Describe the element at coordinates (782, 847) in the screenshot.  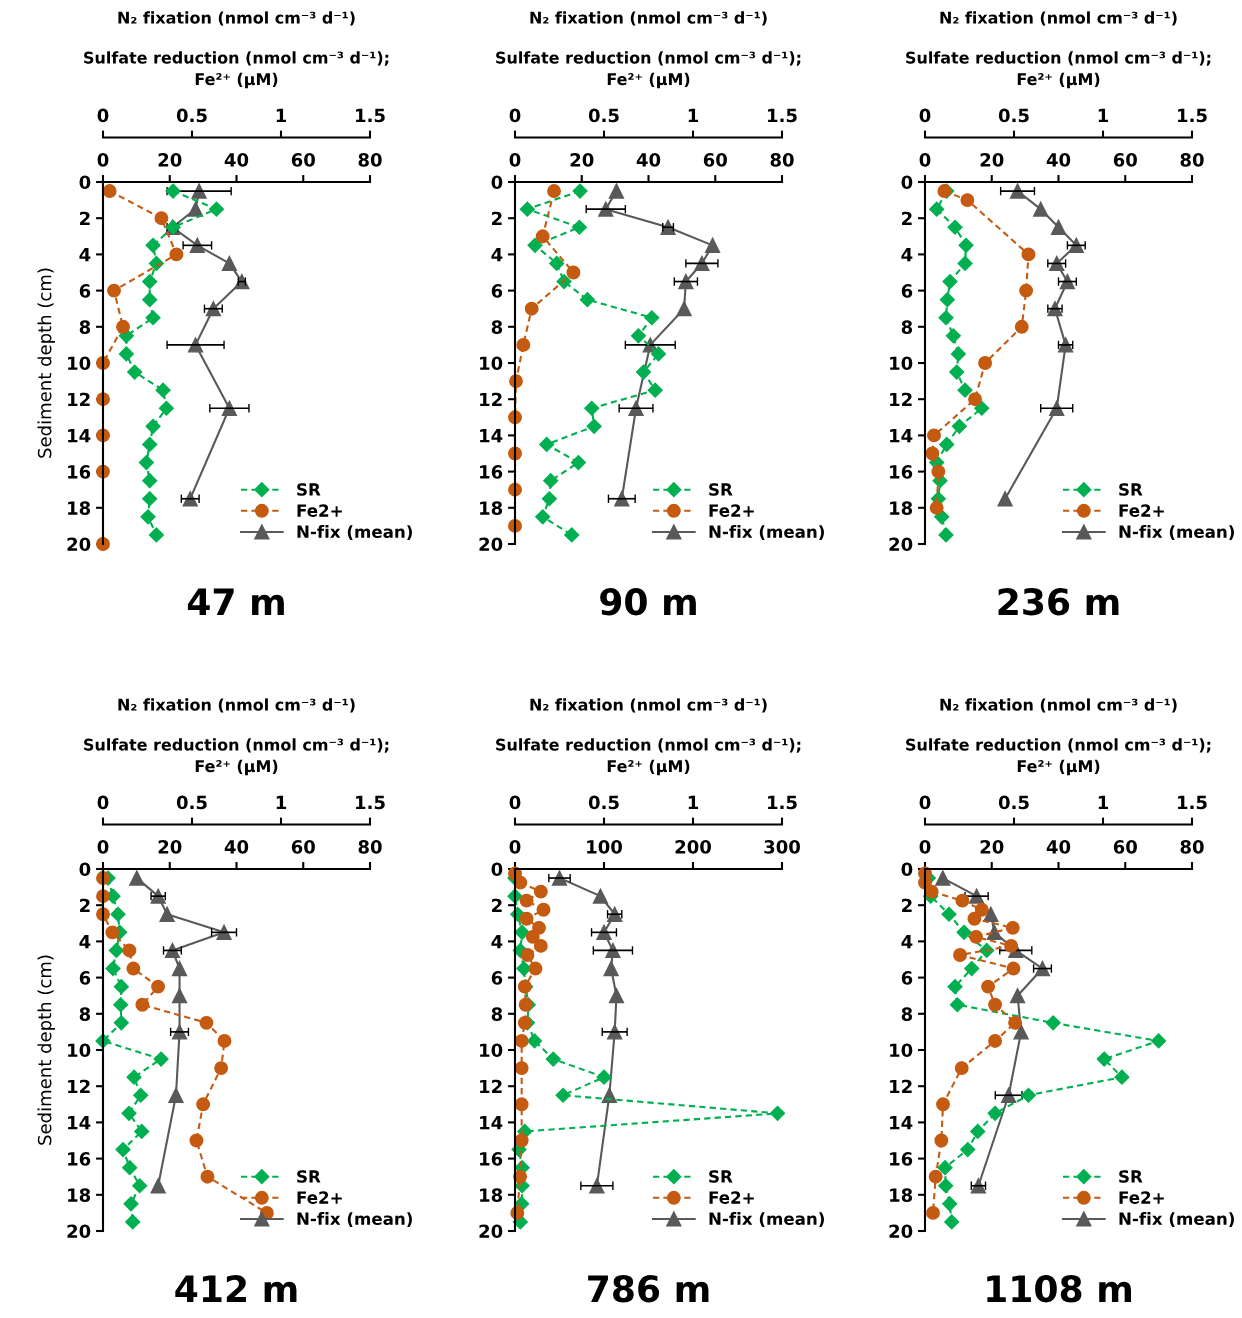
I see `x-tick-label: 300` at that location.